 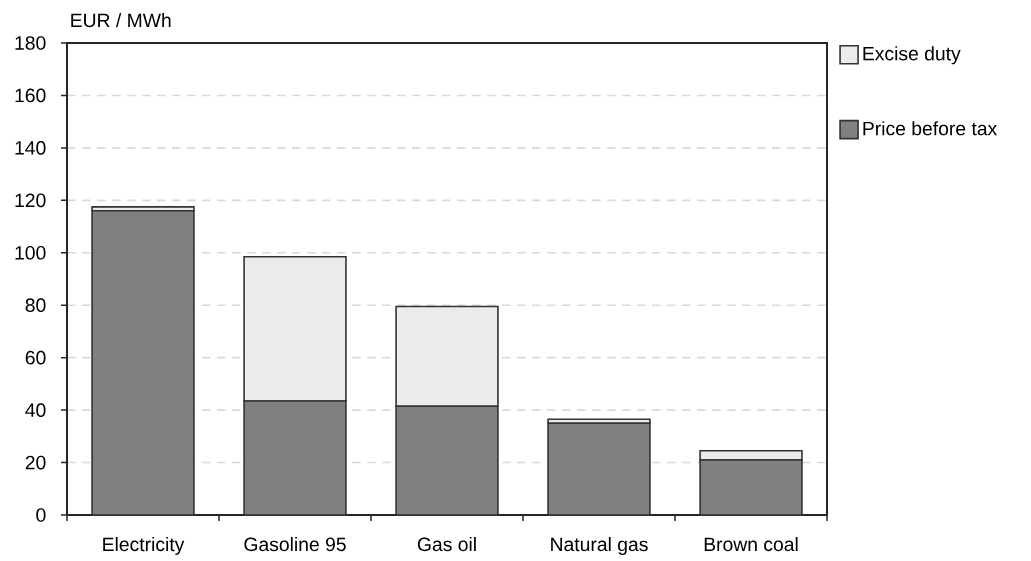 What do you see at coordinates (30, 252) in the screenshot?
I see `y-tick-label: 100` at bounding box center [30, 252].